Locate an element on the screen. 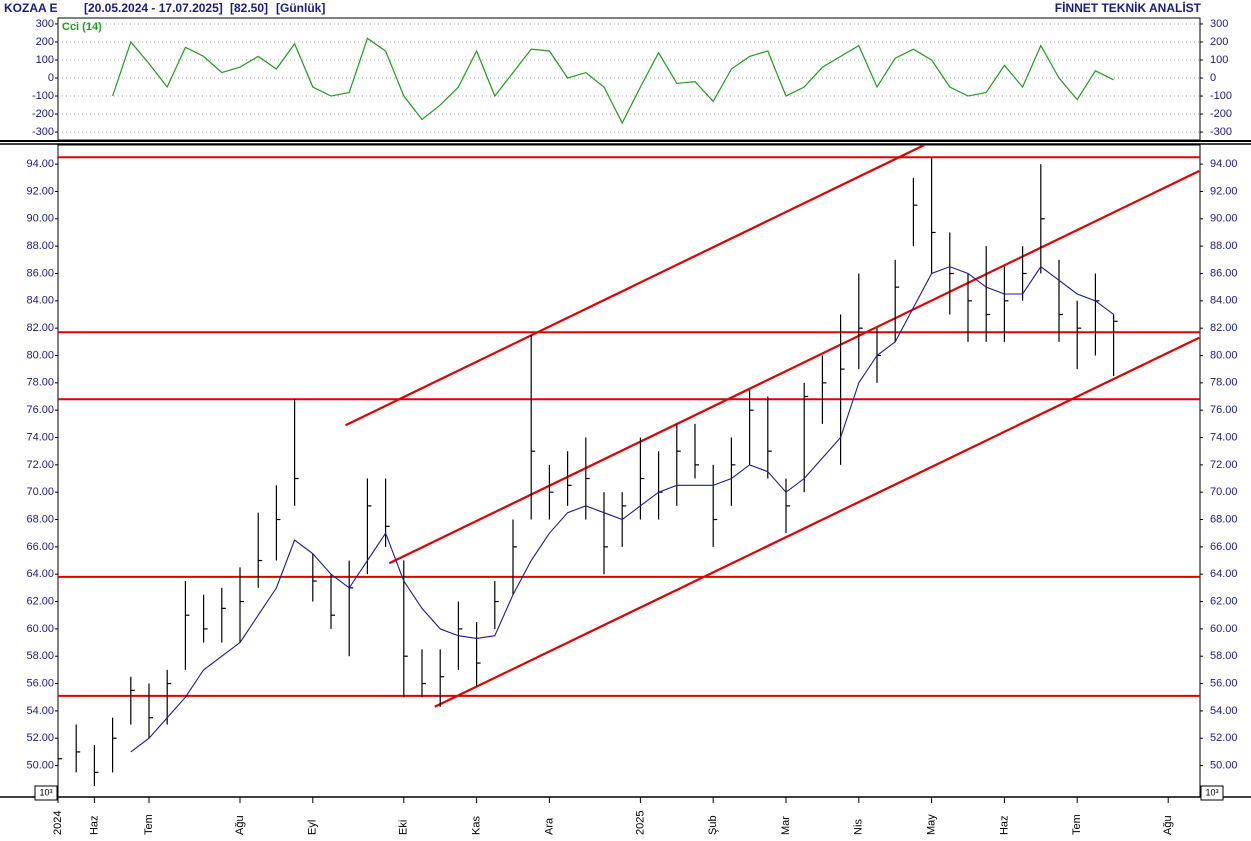 The height and width of the screenshot is (841, 1251). x-tick-label: May is located at coordinates (932, 824).